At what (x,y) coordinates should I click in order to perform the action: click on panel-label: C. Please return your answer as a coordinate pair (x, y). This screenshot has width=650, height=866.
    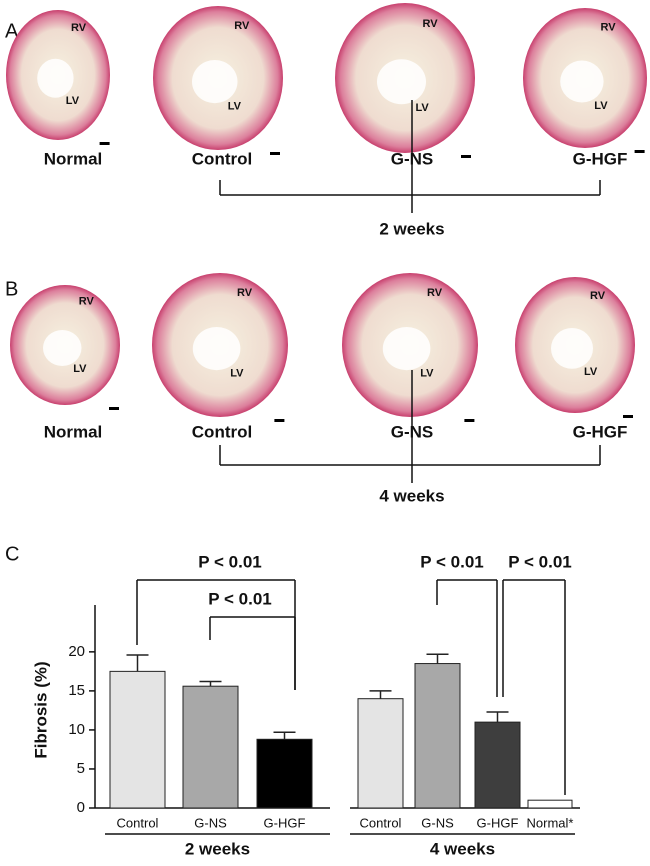
    Looking at the image, I should click on (12, 554).